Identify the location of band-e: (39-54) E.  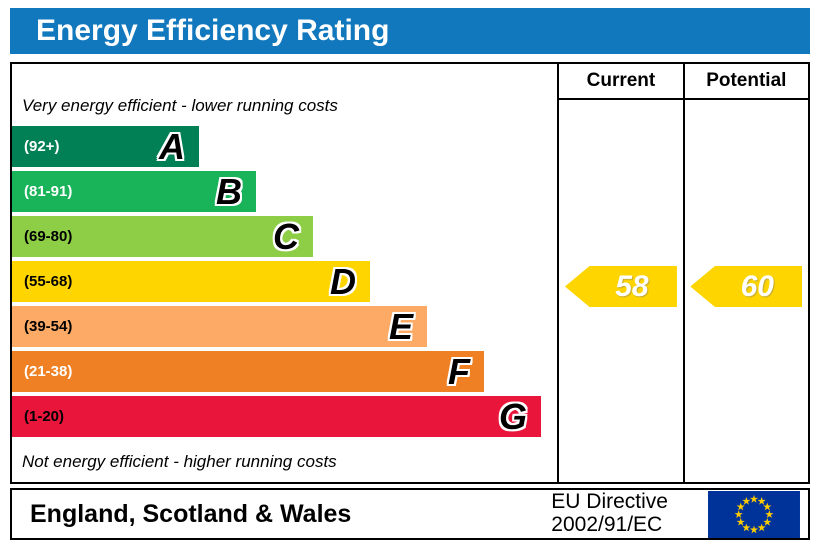
(219, 326).